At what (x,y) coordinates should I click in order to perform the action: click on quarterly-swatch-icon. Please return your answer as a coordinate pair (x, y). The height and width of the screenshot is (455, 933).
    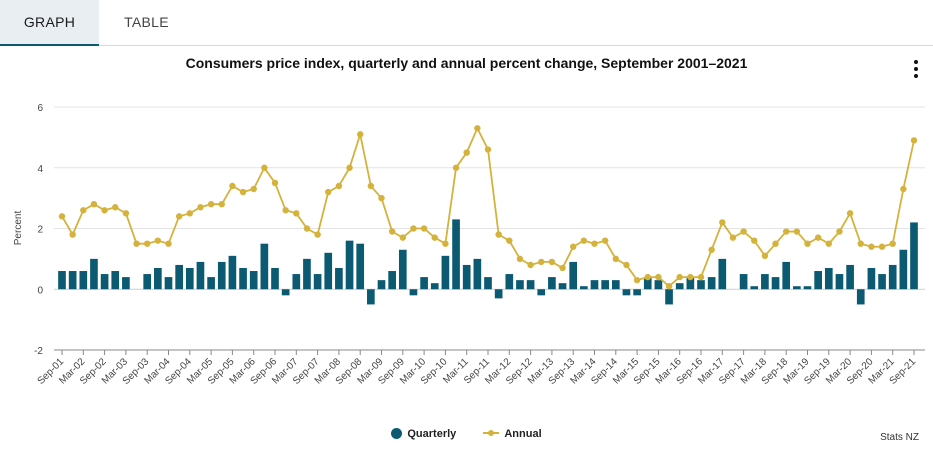
    Looking at the image, I should click on (397, 434).